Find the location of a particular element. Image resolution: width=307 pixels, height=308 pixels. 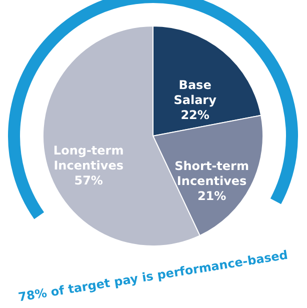

slice-label: Long-term Incentives is located at coordinates (88, 157).